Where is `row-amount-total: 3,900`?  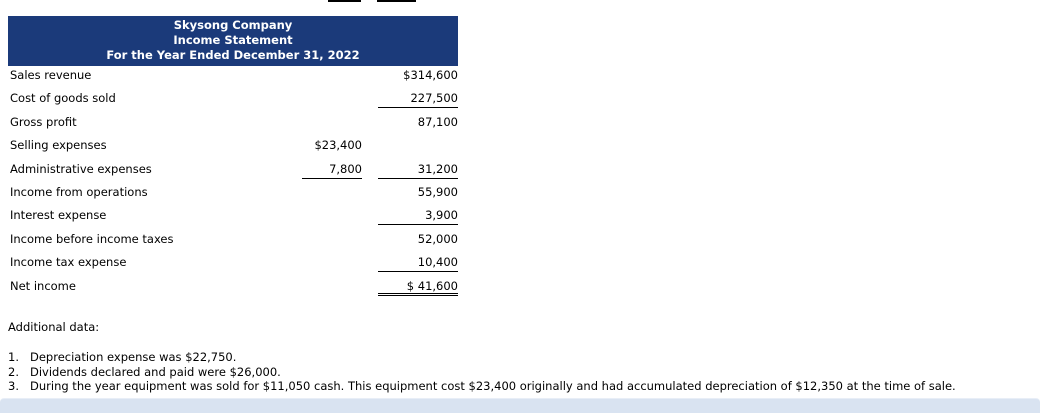 row-amount-total: 3,900 is located at coordinates (418, 216).